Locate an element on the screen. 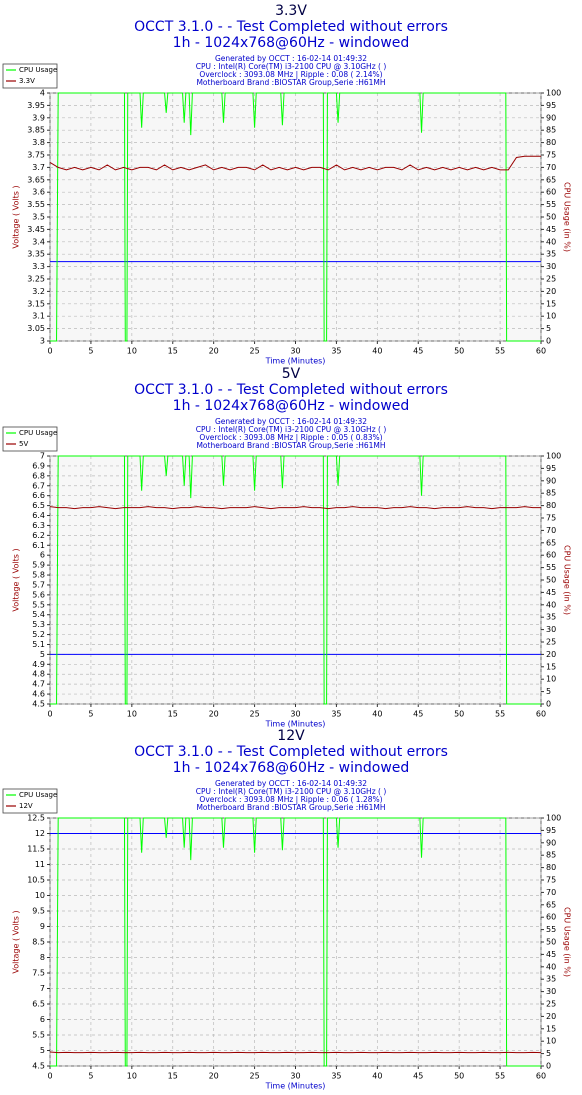  chart-title: 12V is located at coordinates (291, 736).